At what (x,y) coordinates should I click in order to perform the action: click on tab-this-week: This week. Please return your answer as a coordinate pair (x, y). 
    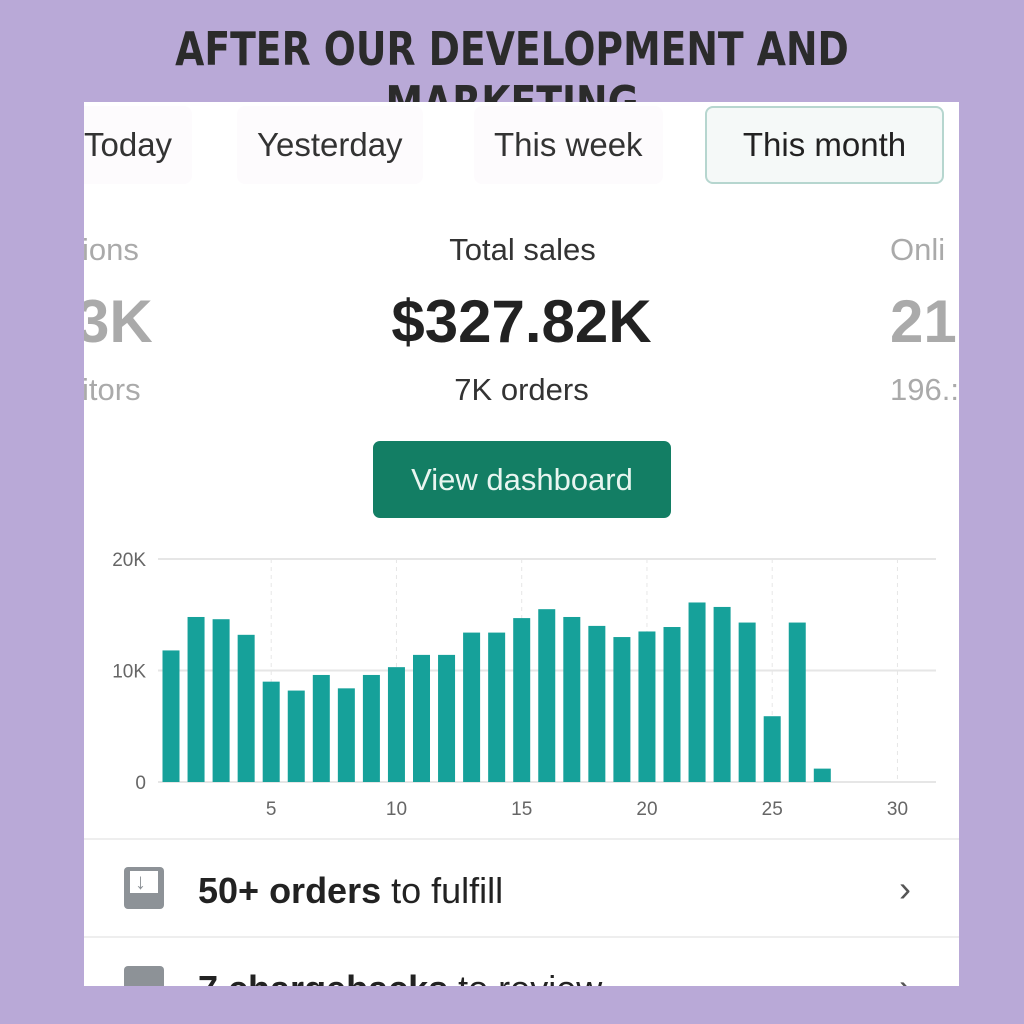
    Looking at the image, I should click on (568, 145).